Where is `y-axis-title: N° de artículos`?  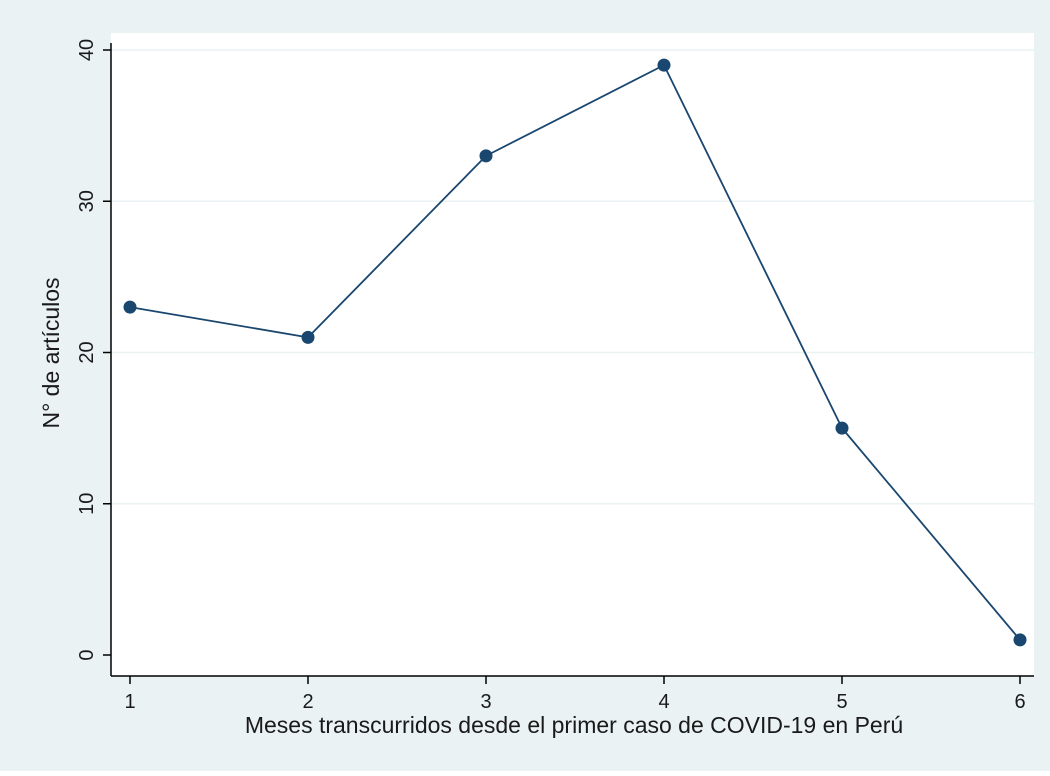
y-axis-title: N° de artículos is located at coordinates (51, 352).